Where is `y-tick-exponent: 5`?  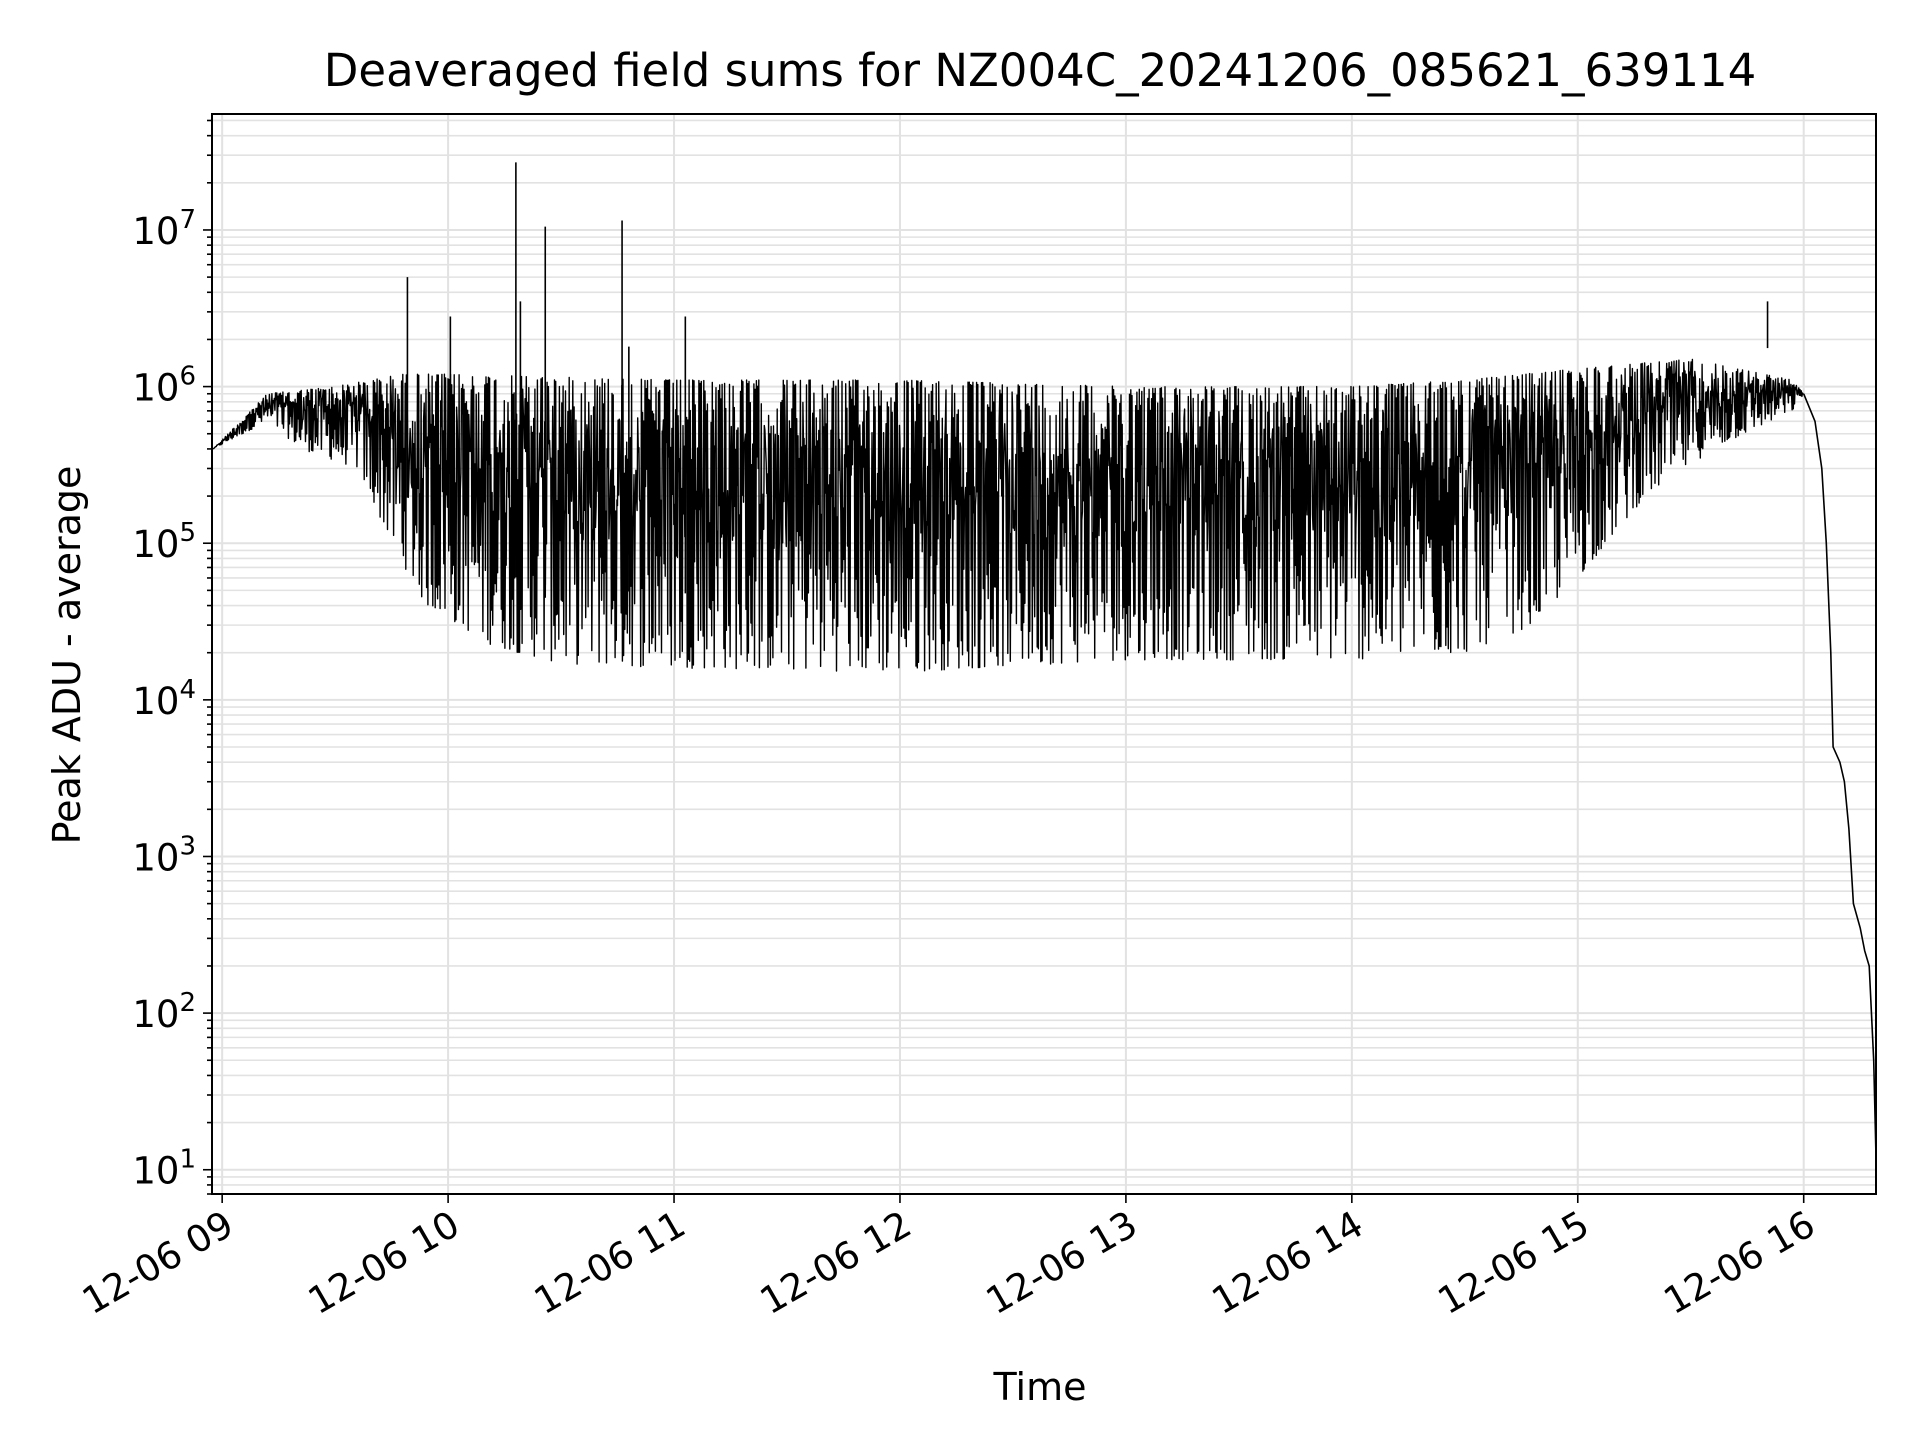 y-tick-exponent: 5 is located at coordinates (187, 533).